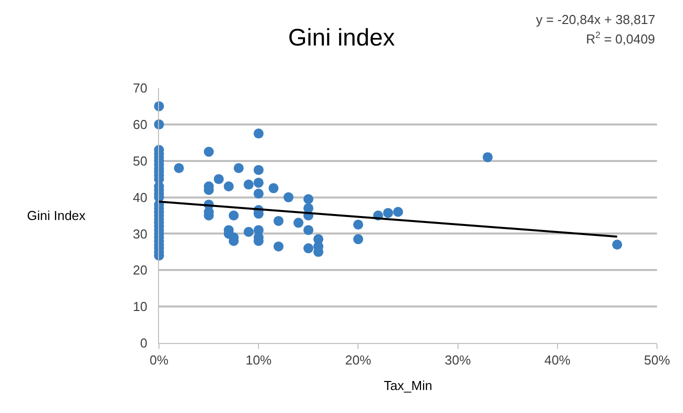 The height and width of the screenshot is (413, 683). What do you see at coordinates (557, 360) in the screenshot?
I see `x-tick-label: 40%` at bounding box center [557, 360].